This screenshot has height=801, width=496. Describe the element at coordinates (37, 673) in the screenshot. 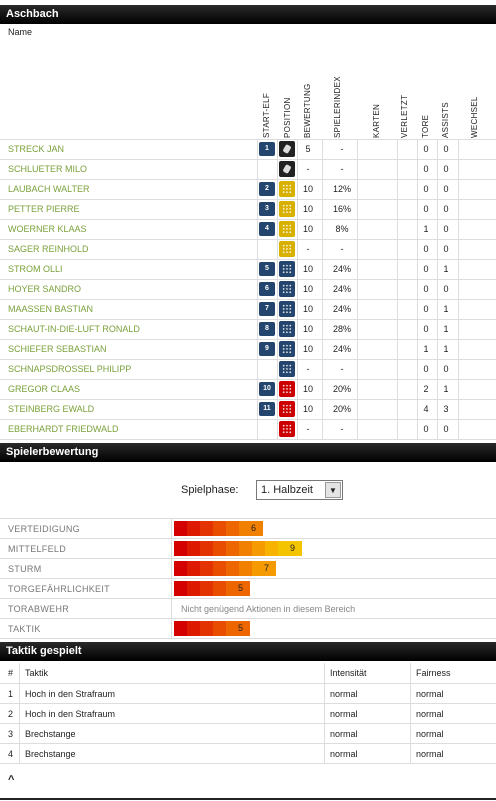

I see `tactics-col-taktik: Taktik` at that location.